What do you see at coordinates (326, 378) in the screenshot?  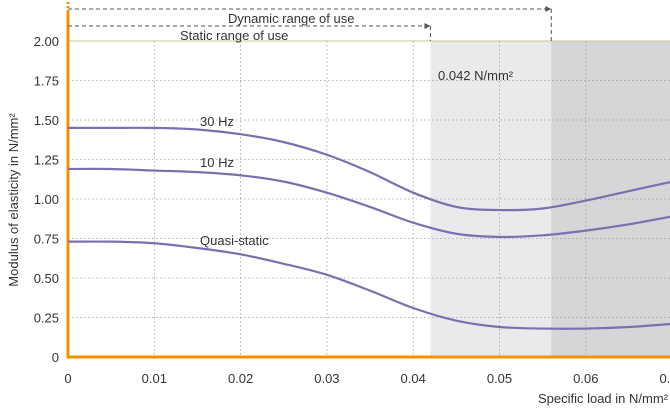 I see `x-tick-label: 0.03` at bounding box center [326, 378].